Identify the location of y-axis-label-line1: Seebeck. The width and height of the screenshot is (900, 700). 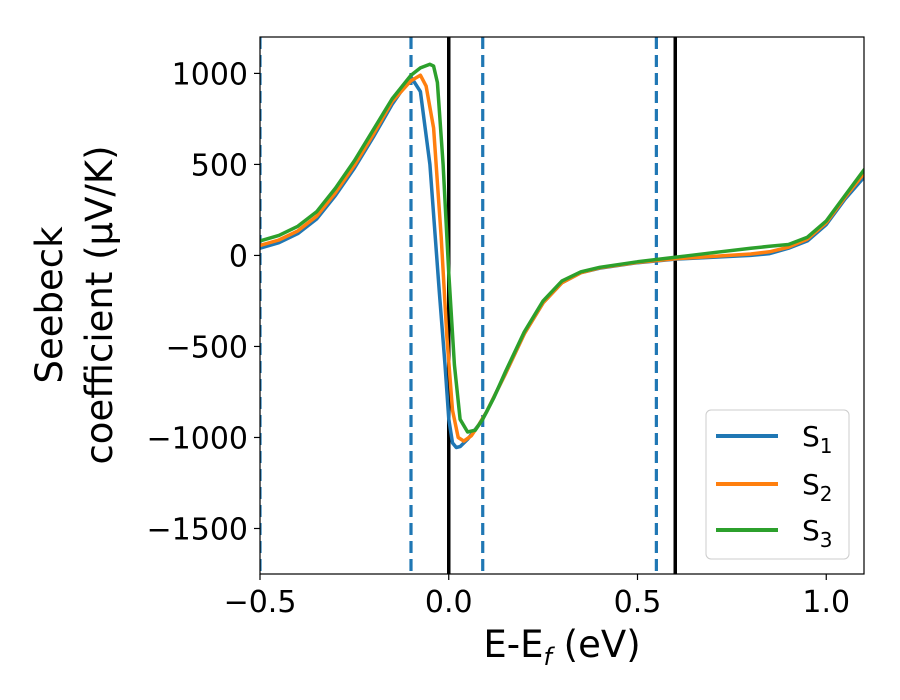
(49, 305).